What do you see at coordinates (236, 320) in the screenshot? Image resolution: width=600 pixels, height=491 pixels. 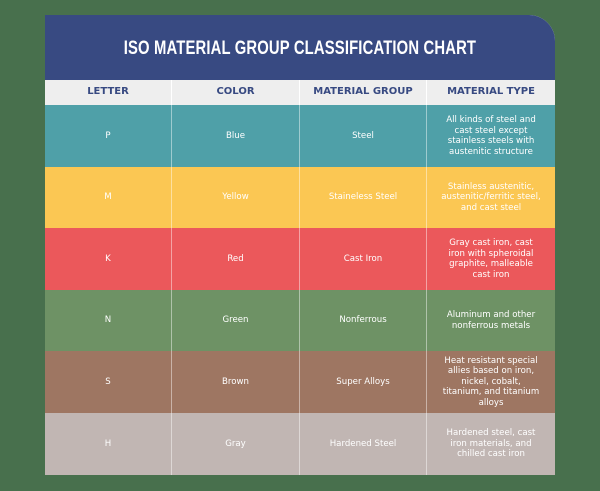 I see `color-cell: Green` at bounding box center [236, 320].